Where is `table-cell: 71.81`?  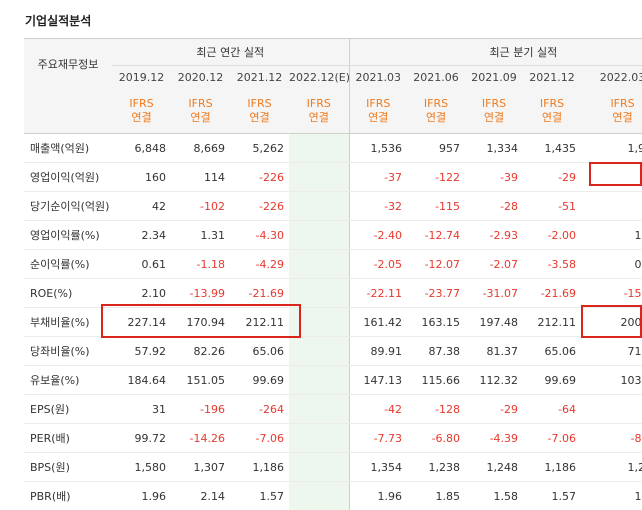
table-cell: 71.81 is located at coordinates (611, 351).